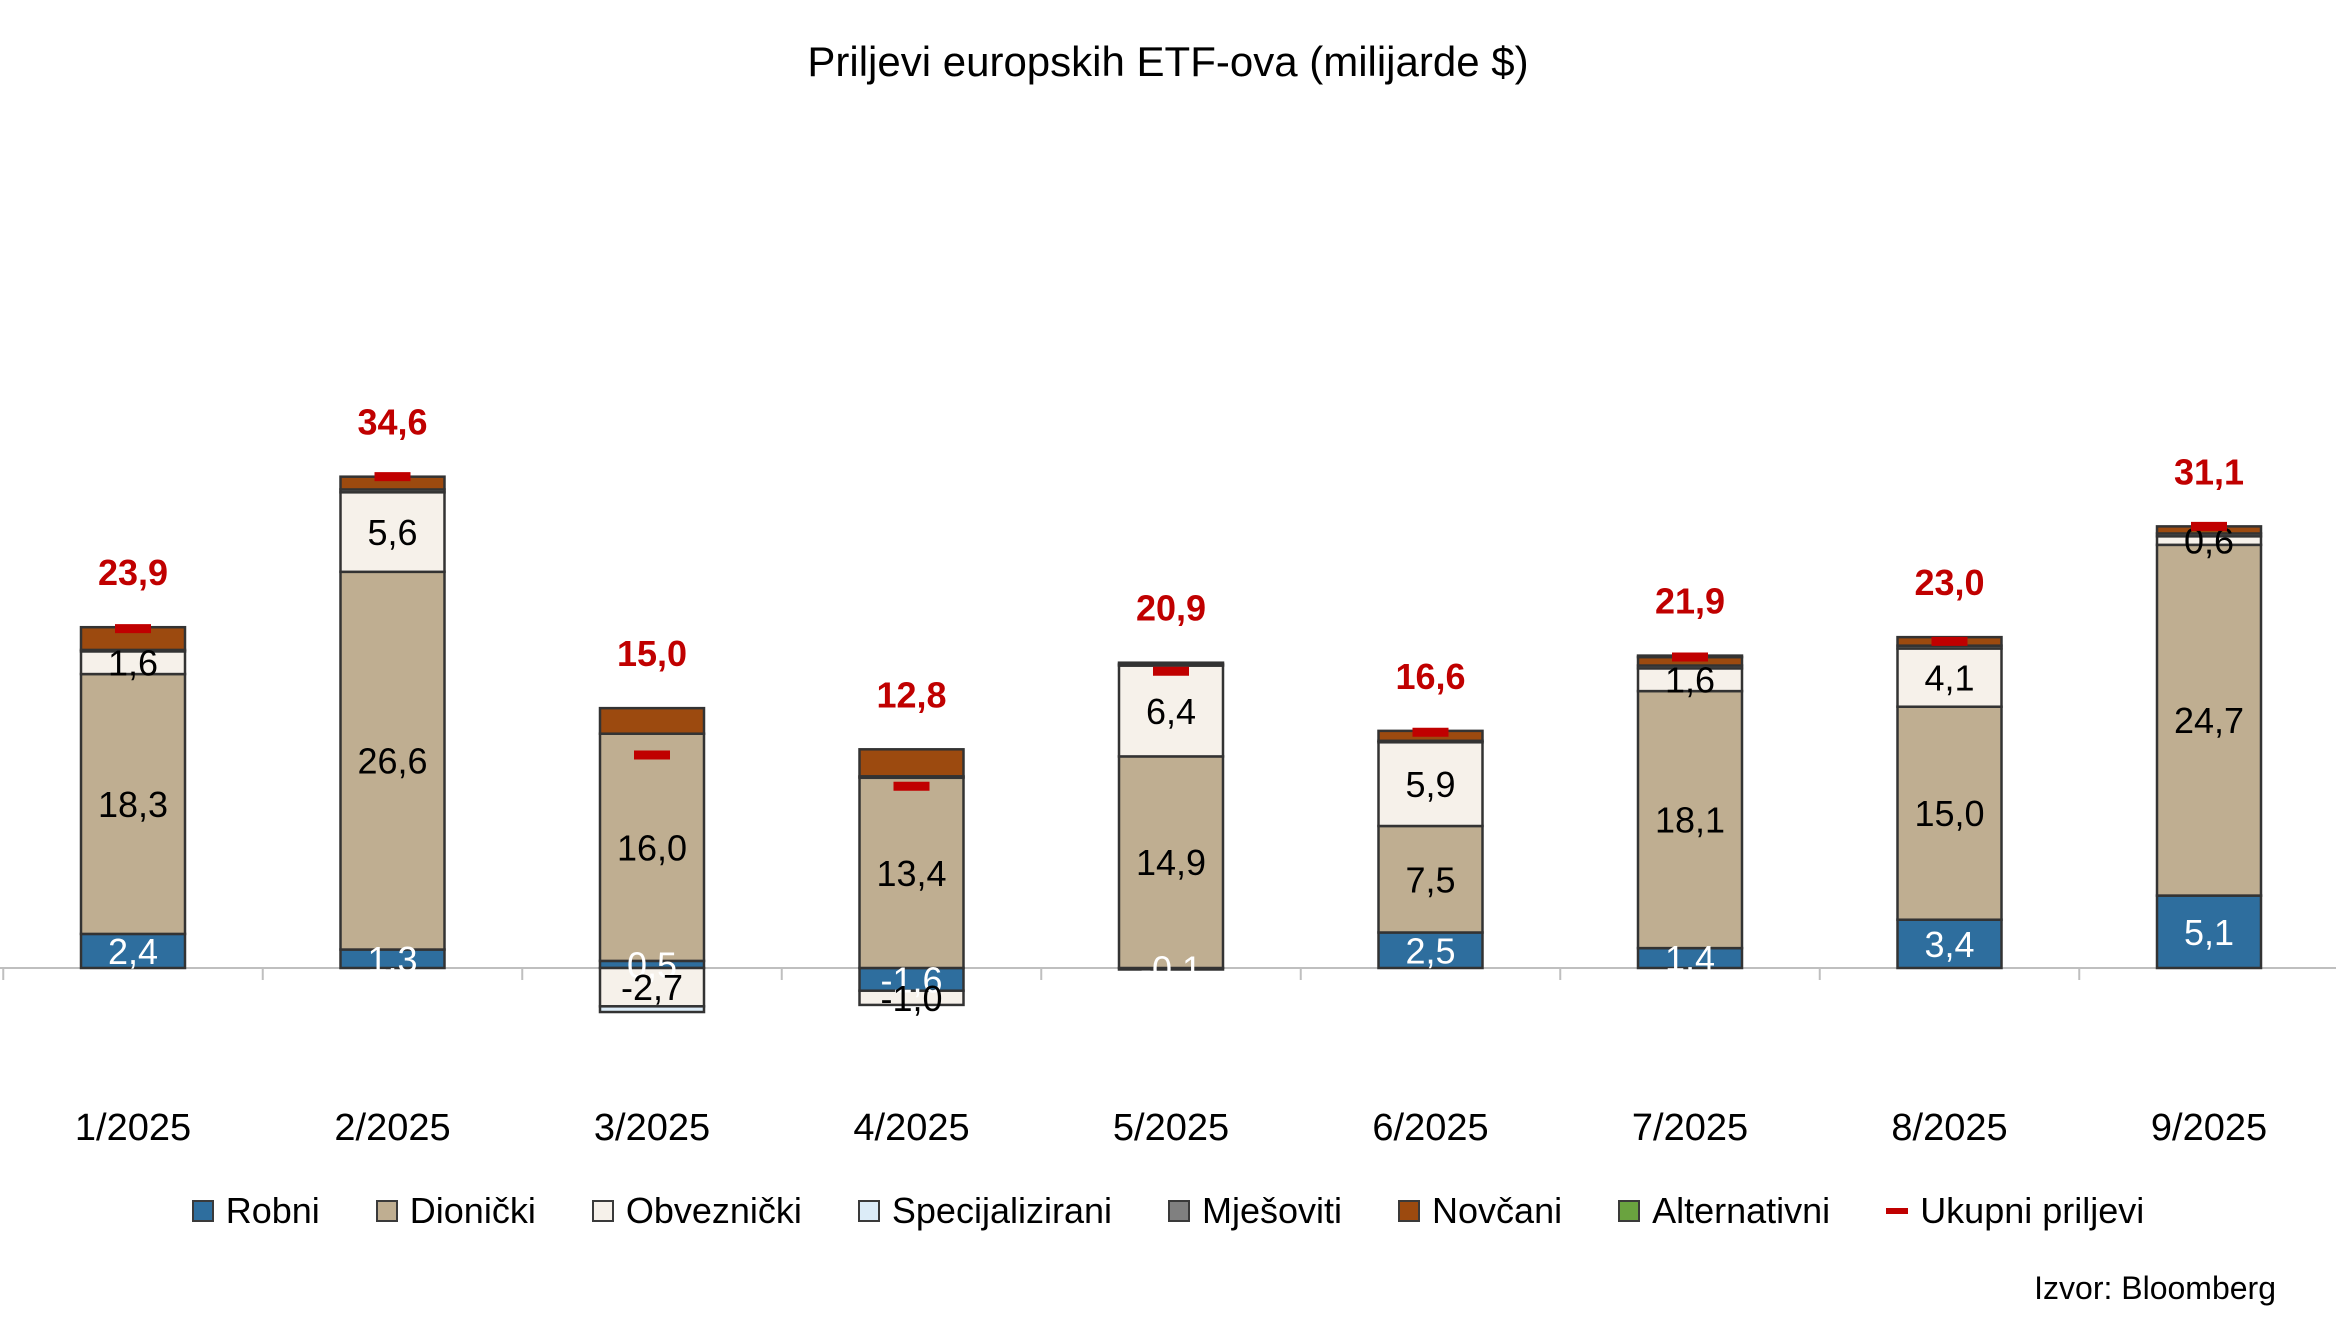 The width and height of the screenshot is (2336, 1327). What do you see at coordinates (472, 1210) in the screenshot?
I see `legend-label-dionicki: Dionički` at bounding box center [472, 1210].